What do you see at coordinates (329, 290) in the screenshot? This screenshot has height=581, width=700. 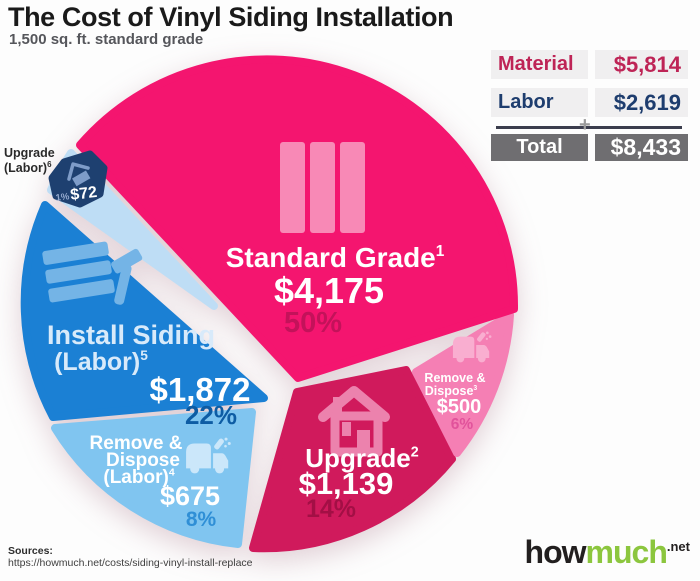 I see `slice-text-standard-grade: $4,175` at bounding box center [329, 290].